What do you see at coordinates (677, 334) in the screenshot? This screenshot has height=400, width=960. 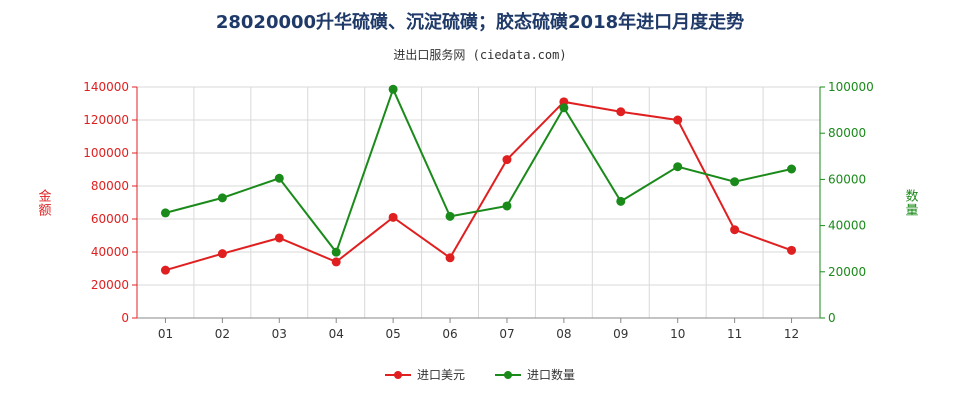 I see `x-tick-label-9: 10` at bounding box center [677, 334].